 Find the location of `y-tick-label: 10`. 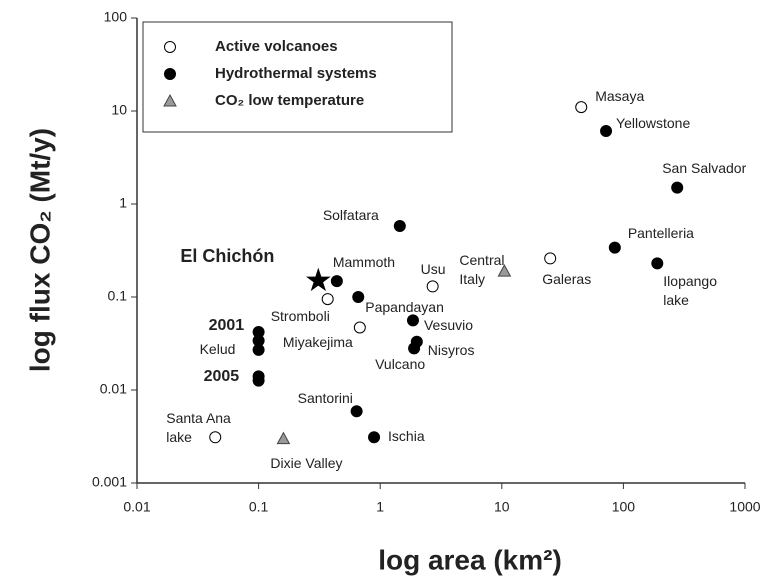

y-tick-label: 10 is located at coordinates (119, 110).